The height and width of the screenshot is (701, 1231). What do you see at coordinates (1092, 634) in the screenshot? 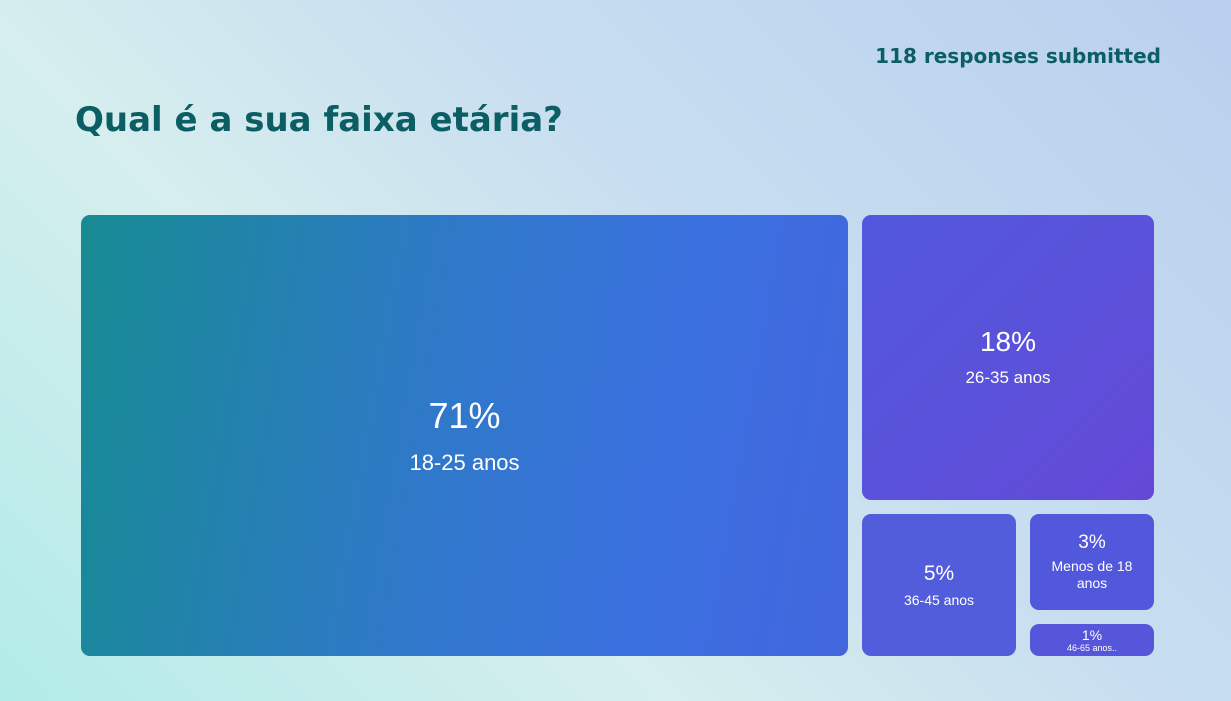
I see `tile-percent: 1%` at bounding box center [1092, 634].